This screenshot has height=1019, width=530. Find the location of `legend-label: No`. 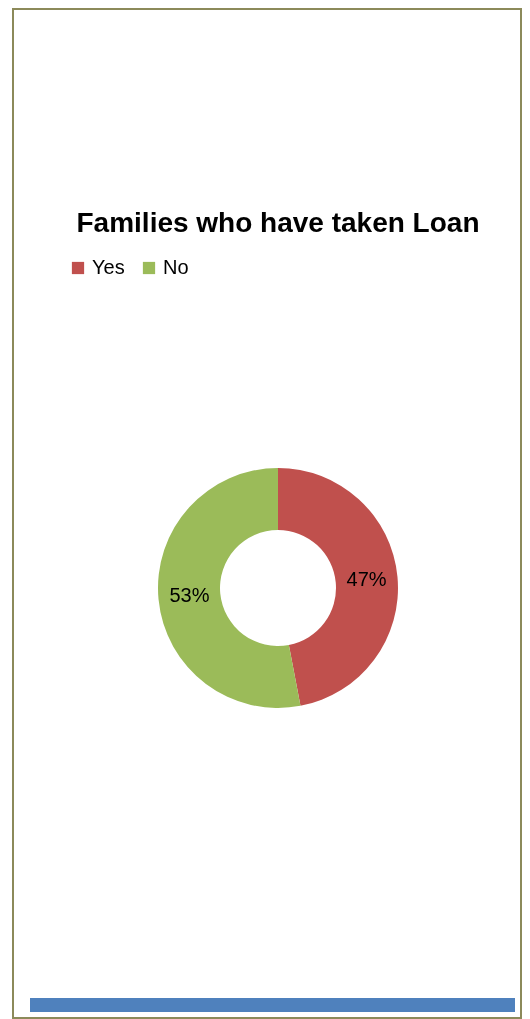

legend-label: No is located at coordinates (176, 267).